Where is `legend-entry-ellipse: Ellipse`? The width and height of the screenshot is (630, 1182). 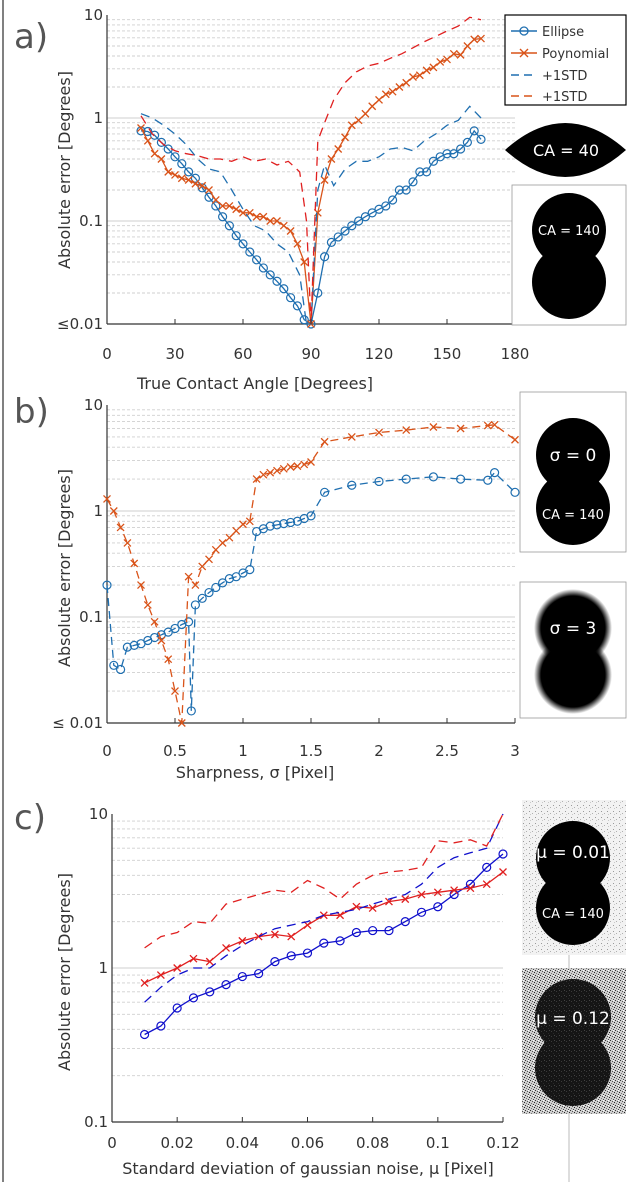
legend-entry-ellipse: Ellipse is located at coordinates (547, 32).